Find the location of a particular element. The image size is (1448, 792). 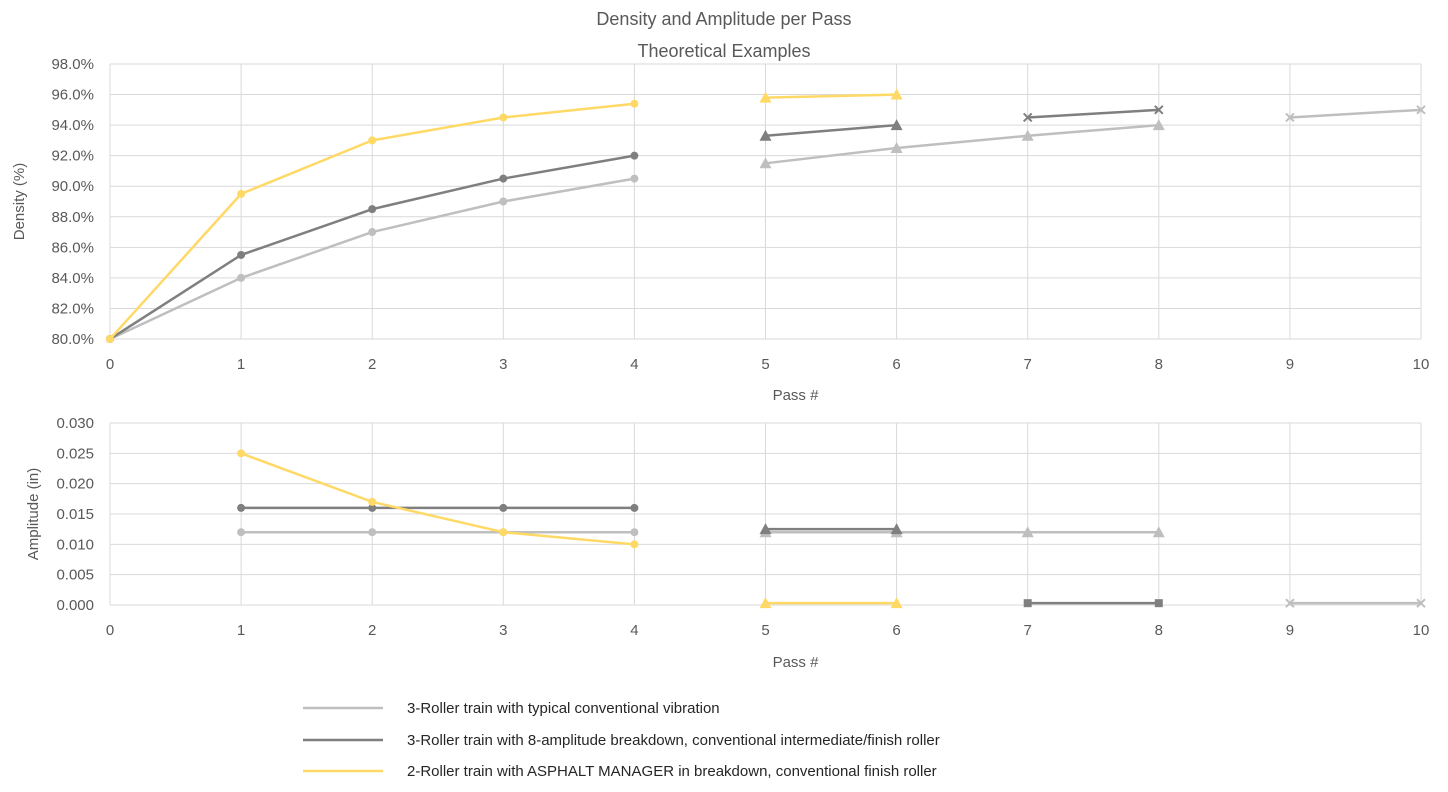

amplitude-x-tick-label: 0 is located at coordinates (110, 630).